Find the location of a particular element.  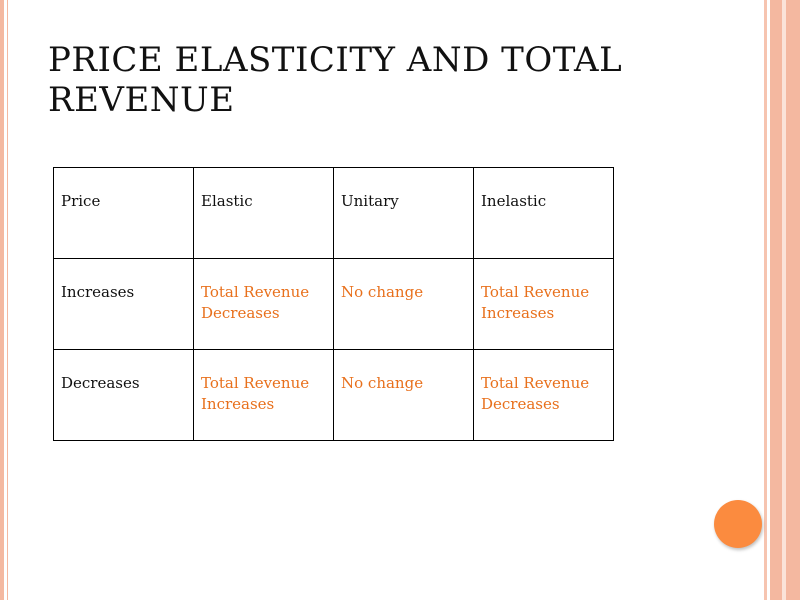

row-label-decreases: Decreases is located at coordinates (123, 395).